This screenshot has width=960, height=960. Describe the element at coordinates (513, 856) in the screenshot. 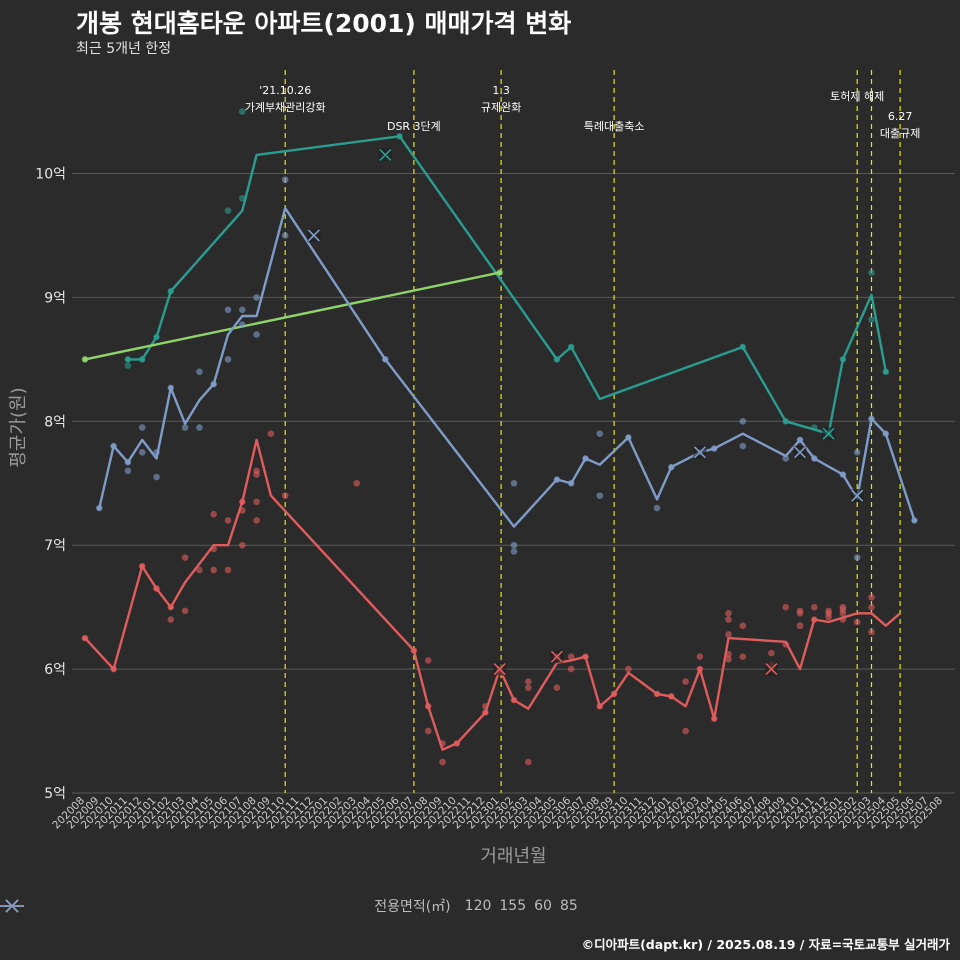

I see `x-axis-title: 거래년월` at that location.